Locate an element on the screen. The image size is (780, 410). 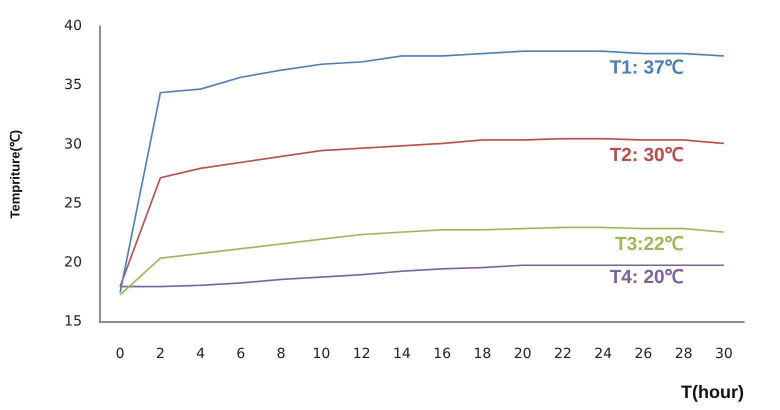
y-tick-label: 30 is located at coordinates (73, 144).